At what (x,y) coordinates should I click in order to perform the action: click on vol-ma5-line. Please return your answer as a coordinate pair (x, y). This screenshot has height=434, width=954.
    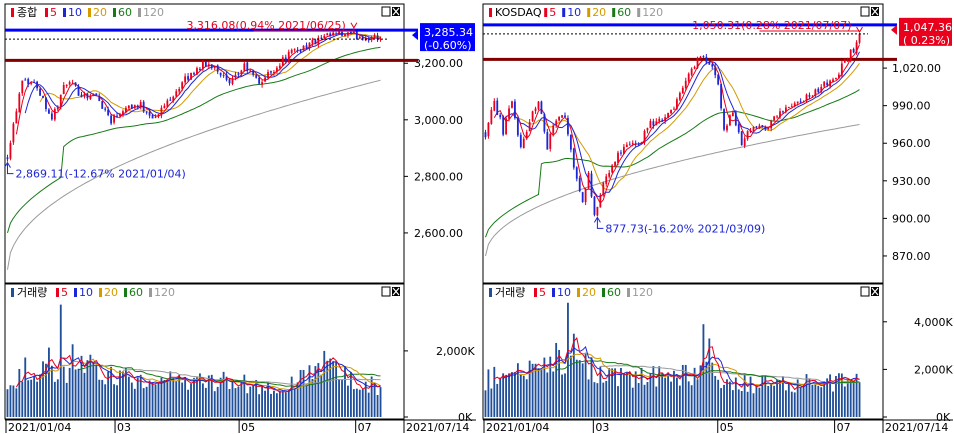
    Looking at the image, I should click on (677, 363).